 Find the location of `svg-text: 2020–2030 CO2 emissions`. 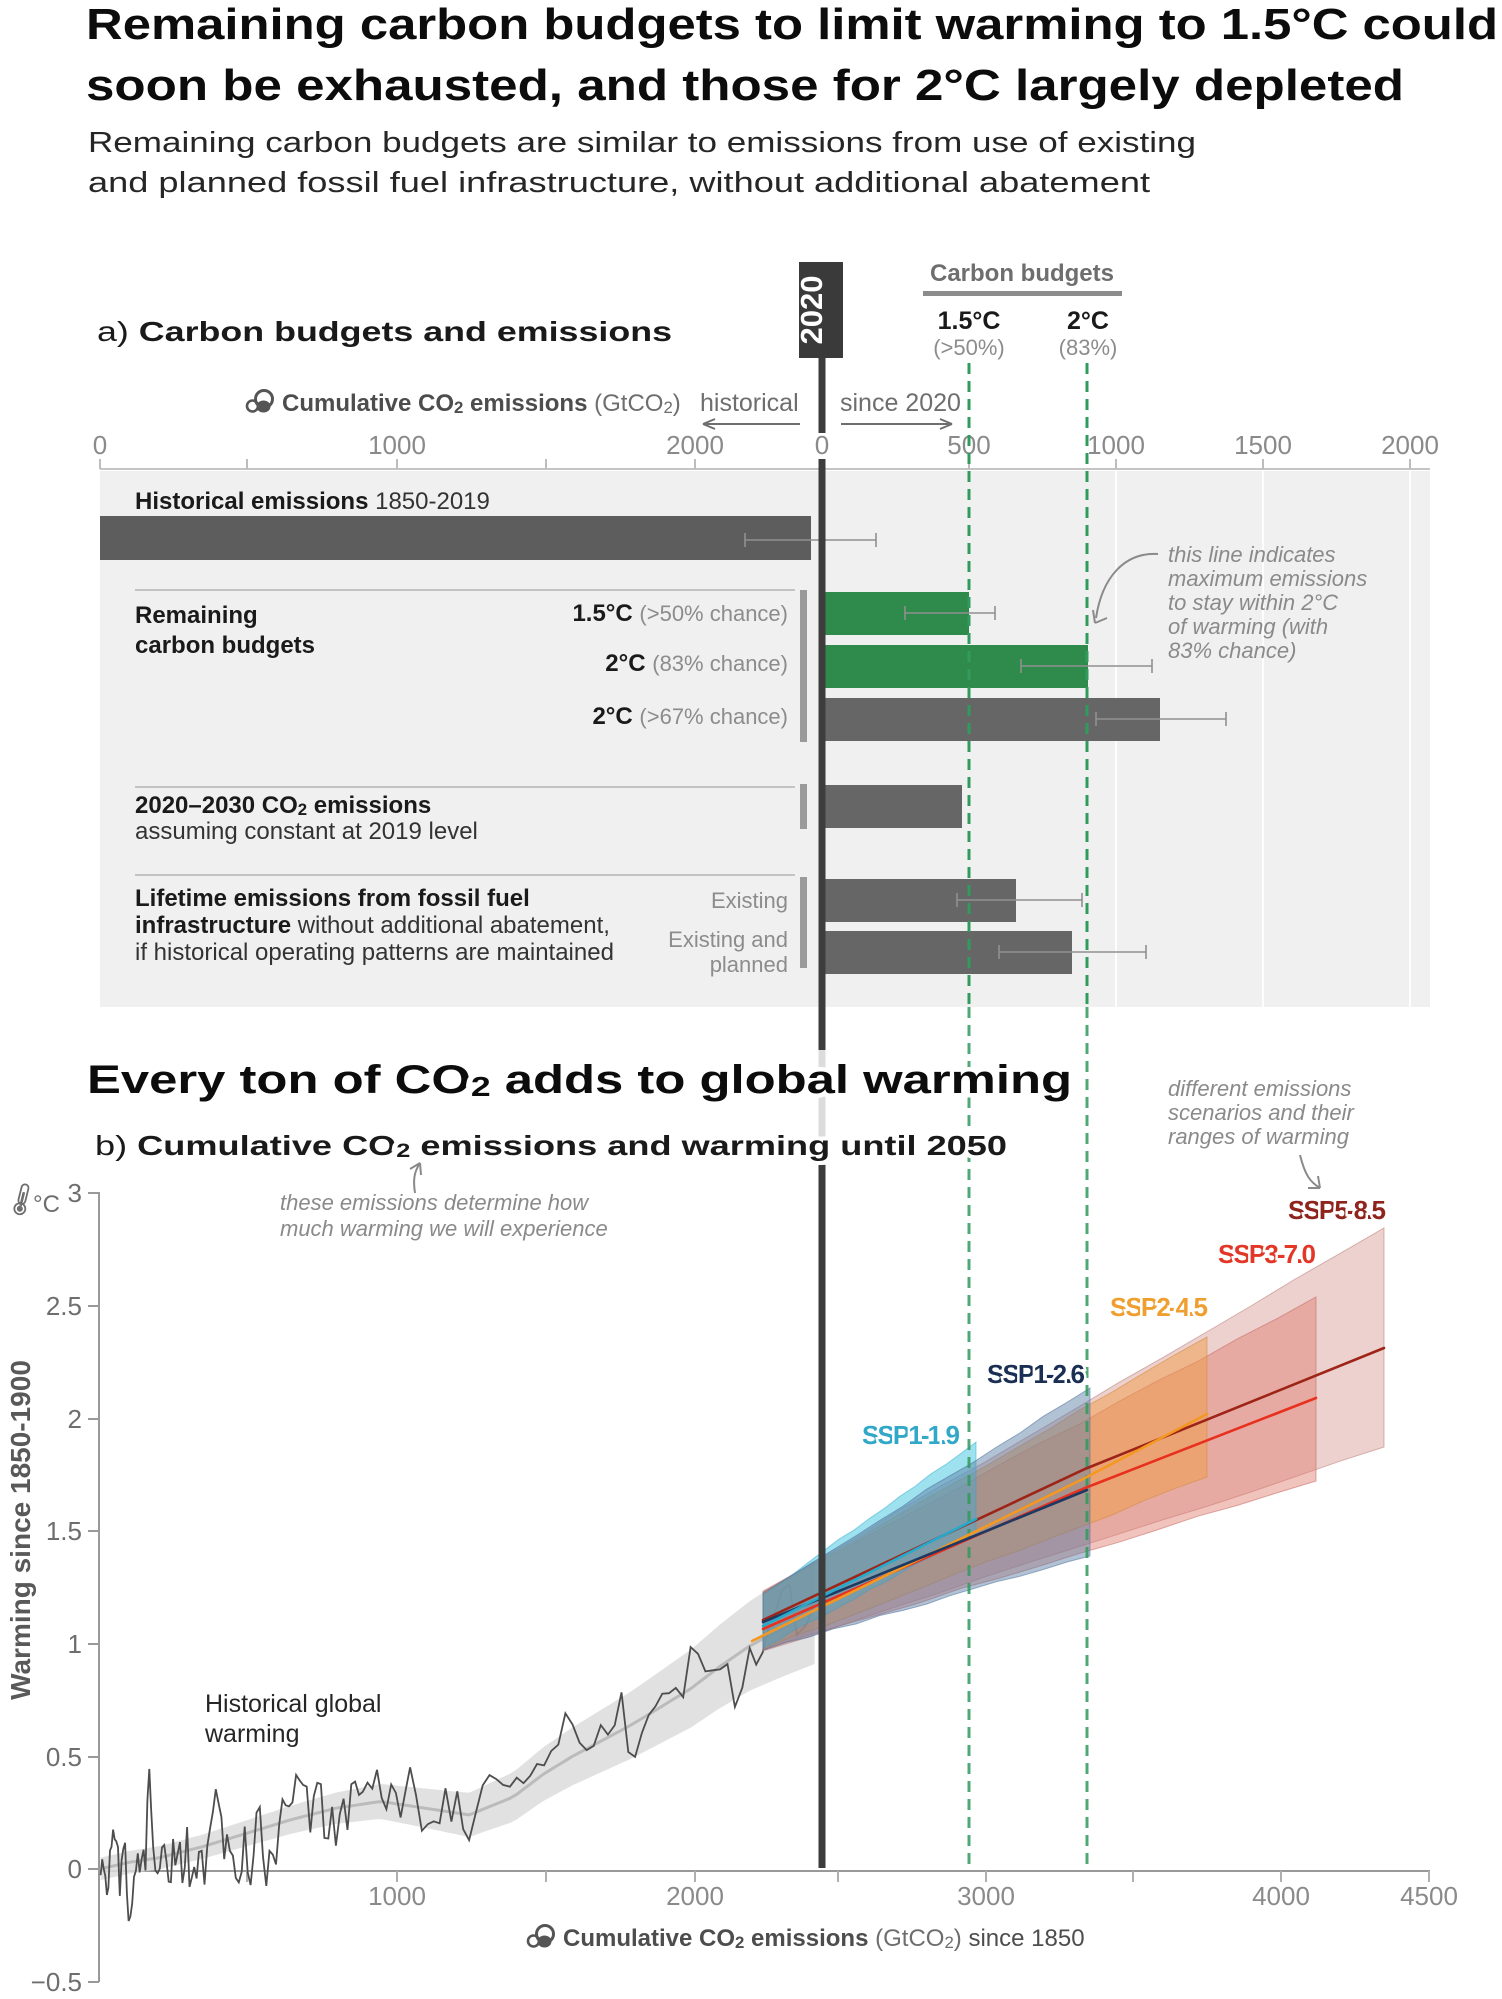

svg-text: 2020–2030 CO2 emissions is located at coordinates (283, 805).